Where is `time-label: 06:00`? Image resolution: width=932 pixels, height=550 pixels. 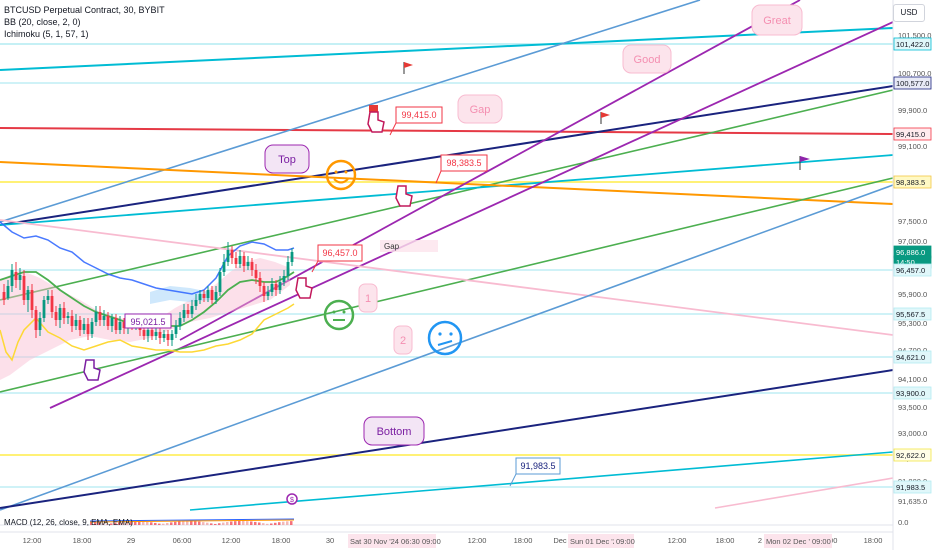
time-label: 06:00 is located at coordinates (182, 540).